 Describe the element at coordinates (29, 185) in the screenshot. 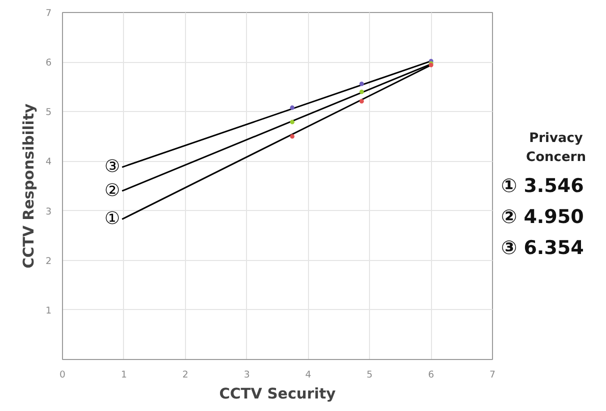

I see `y-axis-title: CCTV Responsibility` at that location.